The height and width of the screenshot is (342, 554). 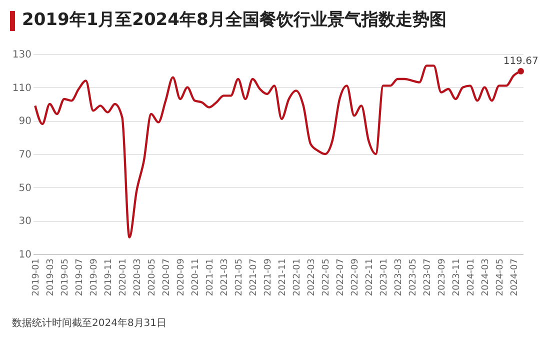 I want to click on y-tick-label: 130, so click(x=22, y=55).